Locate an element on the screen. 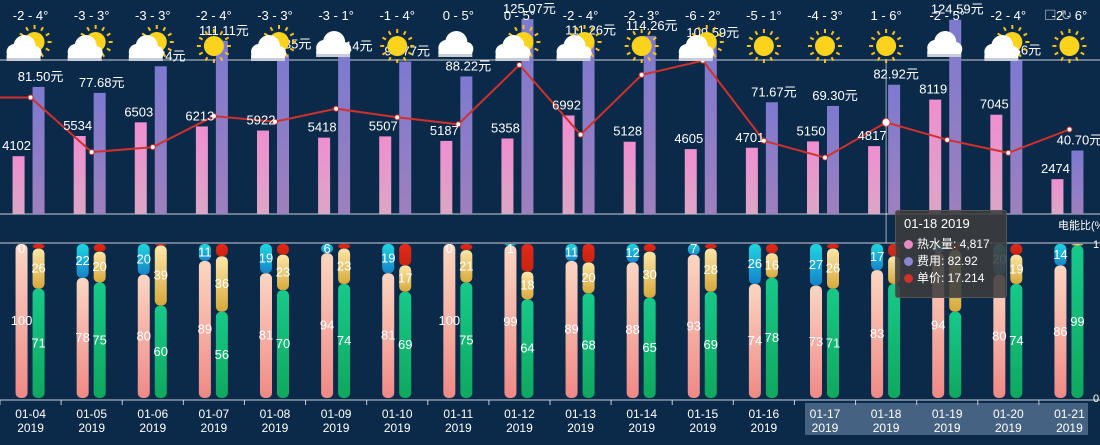 This screenshot has width=1100, height=445. electric-ratio-stack-a-value-label: 93 is located at coordinates (694, 325).